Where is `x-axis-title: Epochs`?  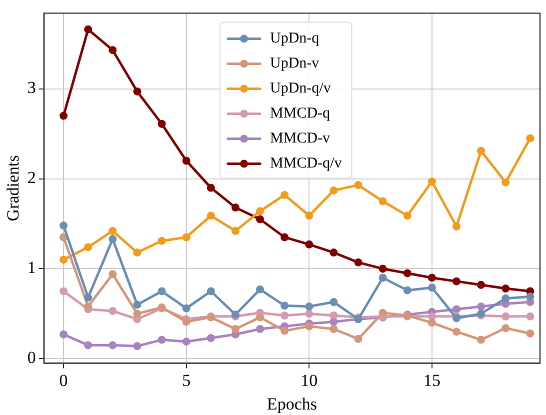
x-axis-title: Epochs is located at coordinates (291, 404).